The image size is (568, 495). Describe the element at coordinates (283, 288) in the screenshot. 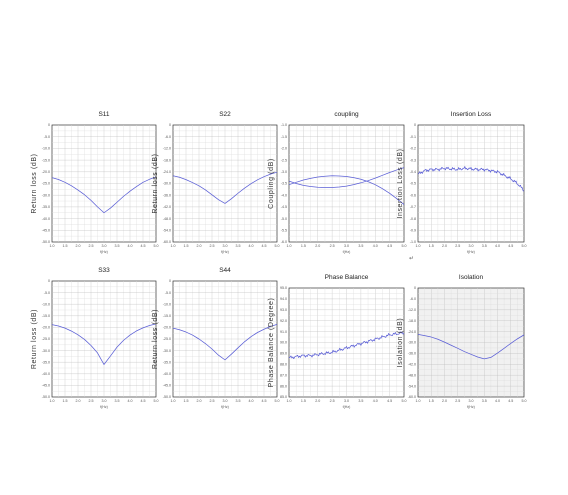

I see `y-tick-label: 95.0` at that location.